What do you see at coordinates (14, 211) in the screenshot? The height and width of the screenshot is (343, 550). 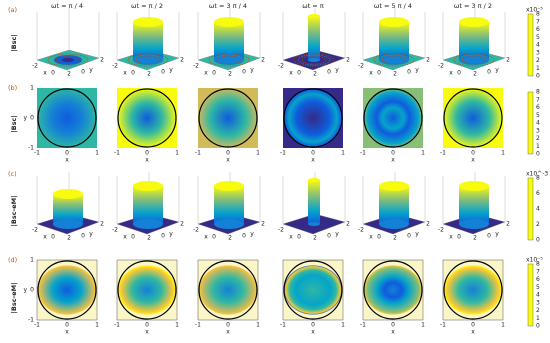 I see `row-quantity: |Bsc-eM|` at bounding box center [14, 211].